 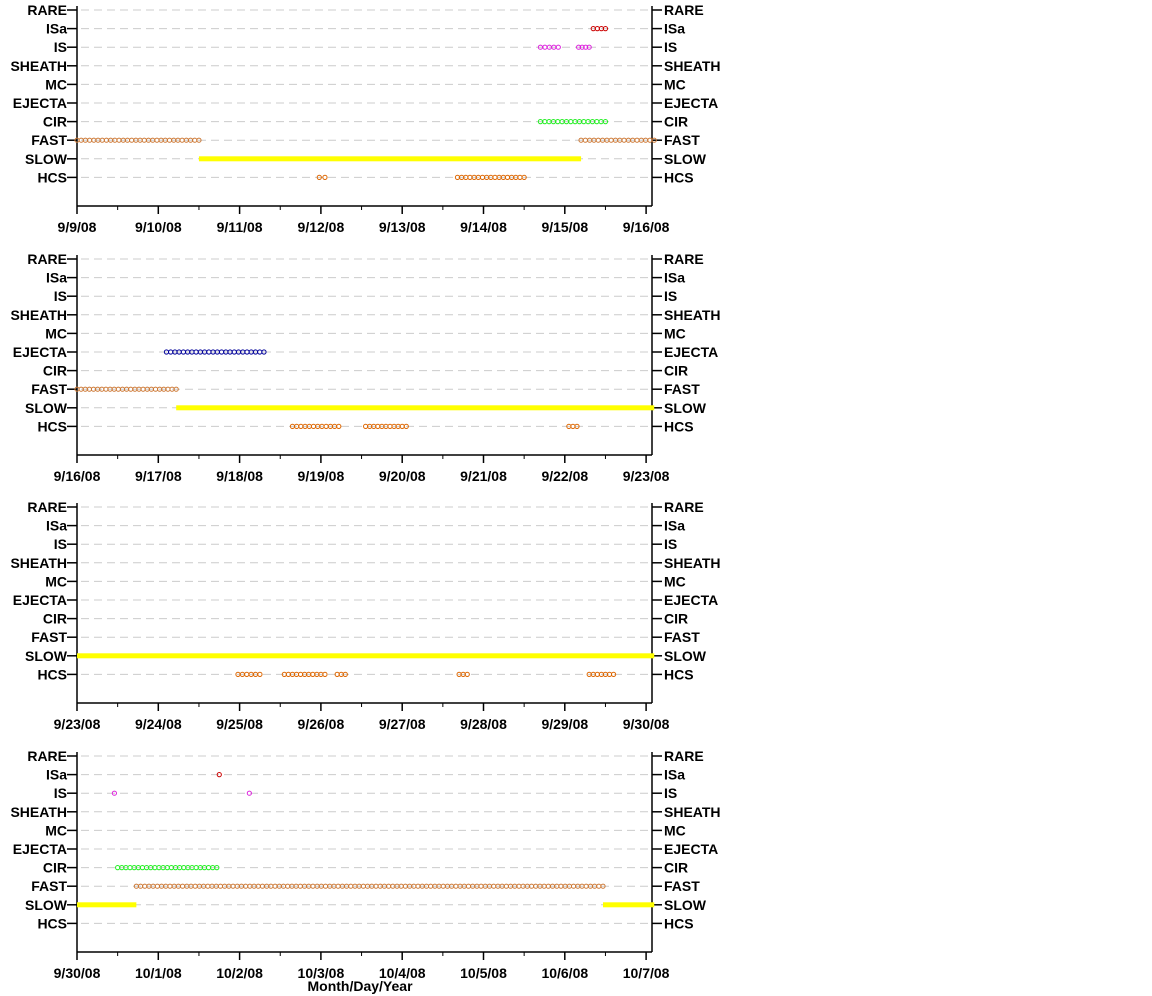 What do you see at coordinates (40, 600) in the screenshot?
I see `y-label-left-ejecta: EJECTA` at bounding box center [40, 600].